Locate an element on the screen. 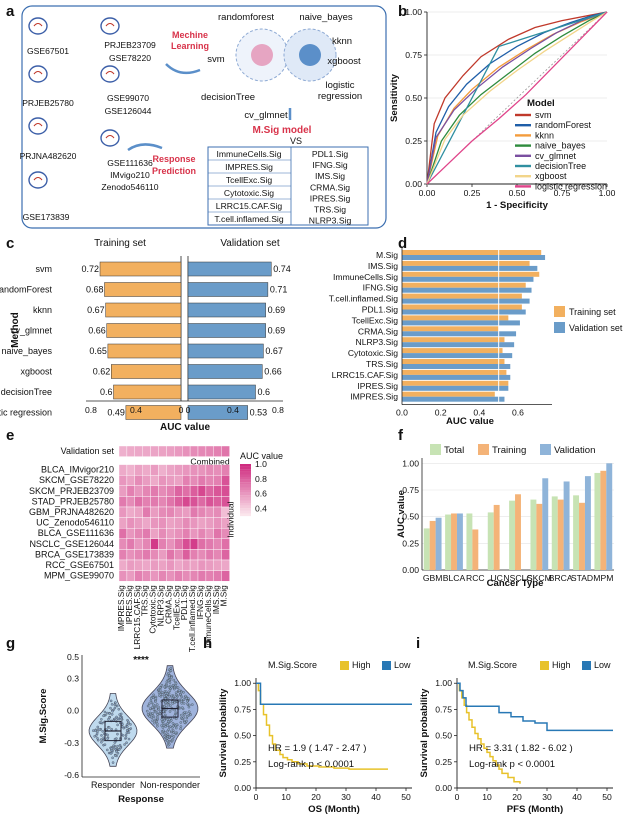 This screenshot has height=815, width=625. series-line-svm is located at coordinates (517, 98).